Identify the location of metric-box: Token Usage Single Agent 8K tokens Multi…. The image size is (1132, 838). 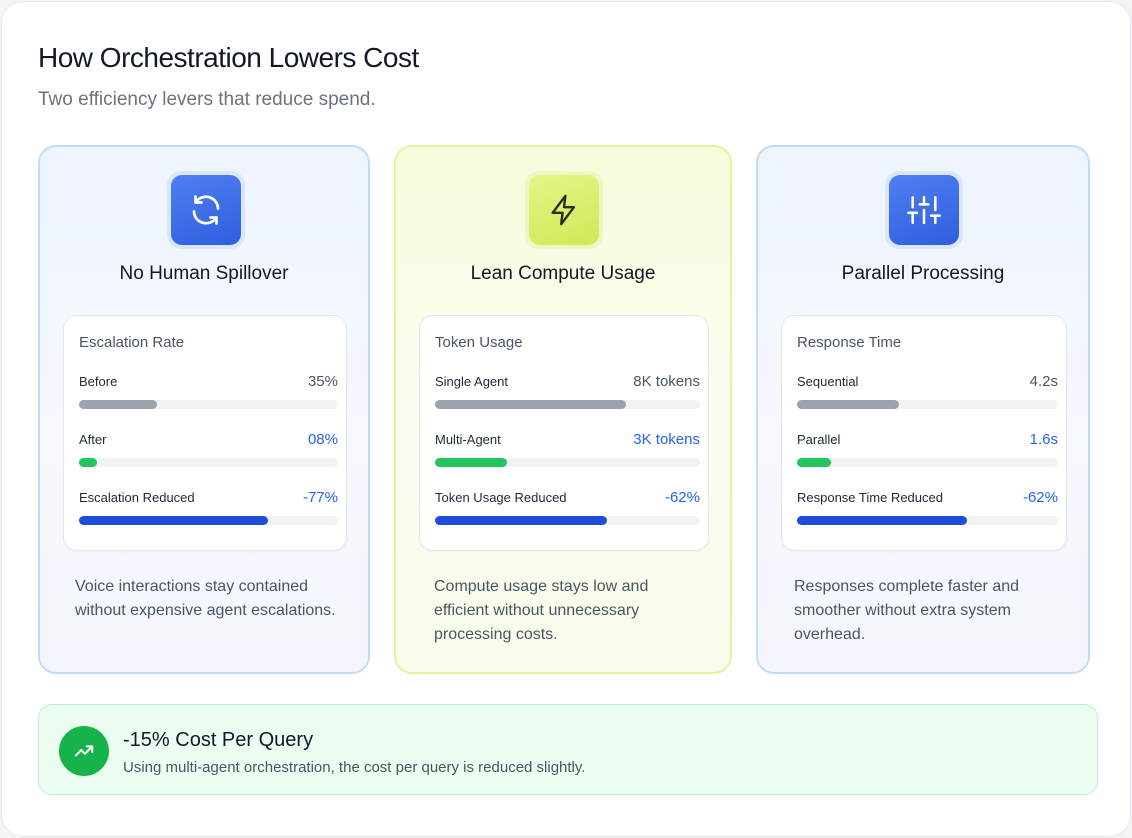
(564, 433).